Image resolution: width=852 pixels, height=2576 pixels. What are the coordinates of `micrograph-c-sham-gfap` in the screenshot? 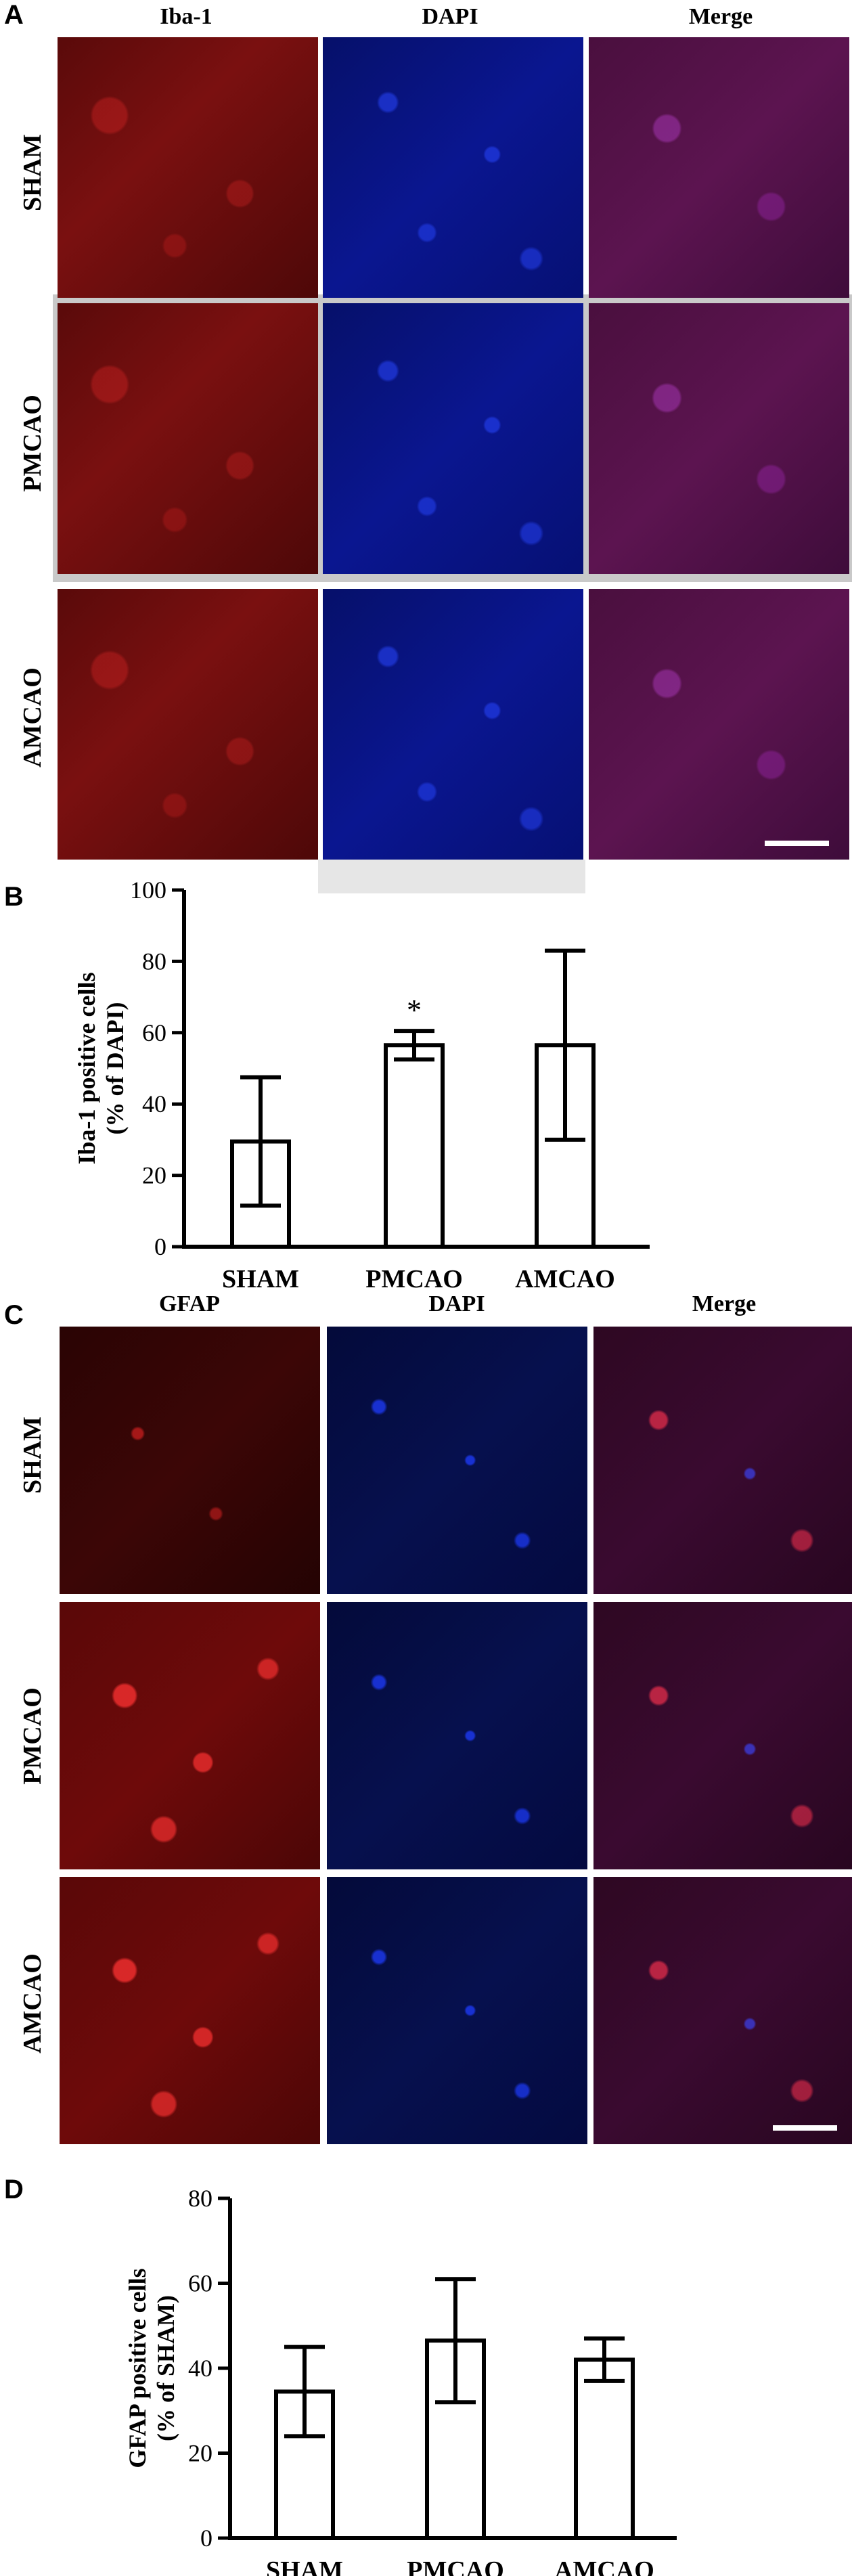 It's located at (190, 1460).